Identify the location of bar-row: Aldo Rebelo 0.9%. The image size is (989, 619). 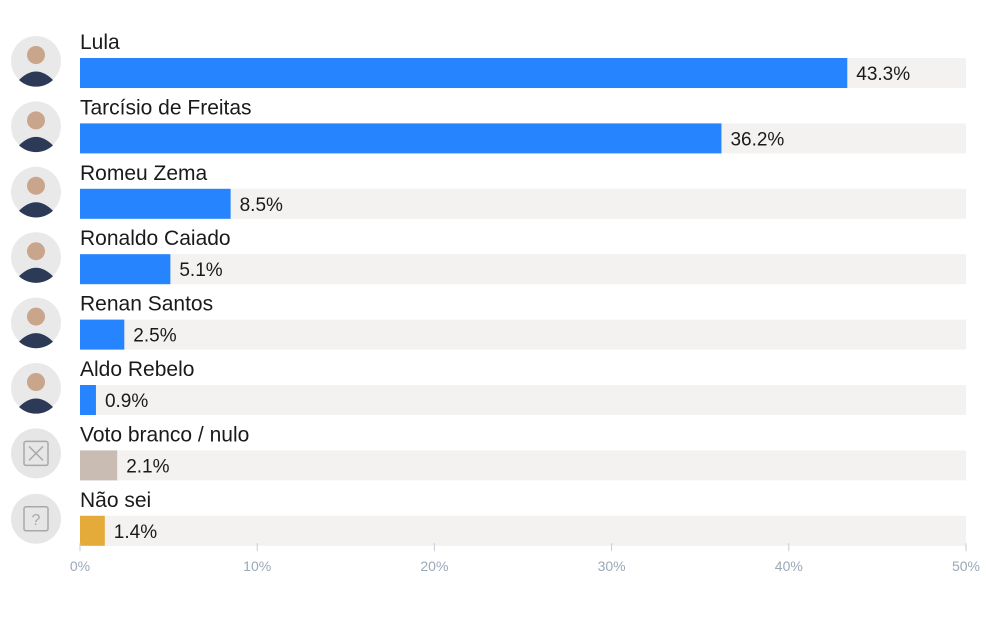
(523, 386).